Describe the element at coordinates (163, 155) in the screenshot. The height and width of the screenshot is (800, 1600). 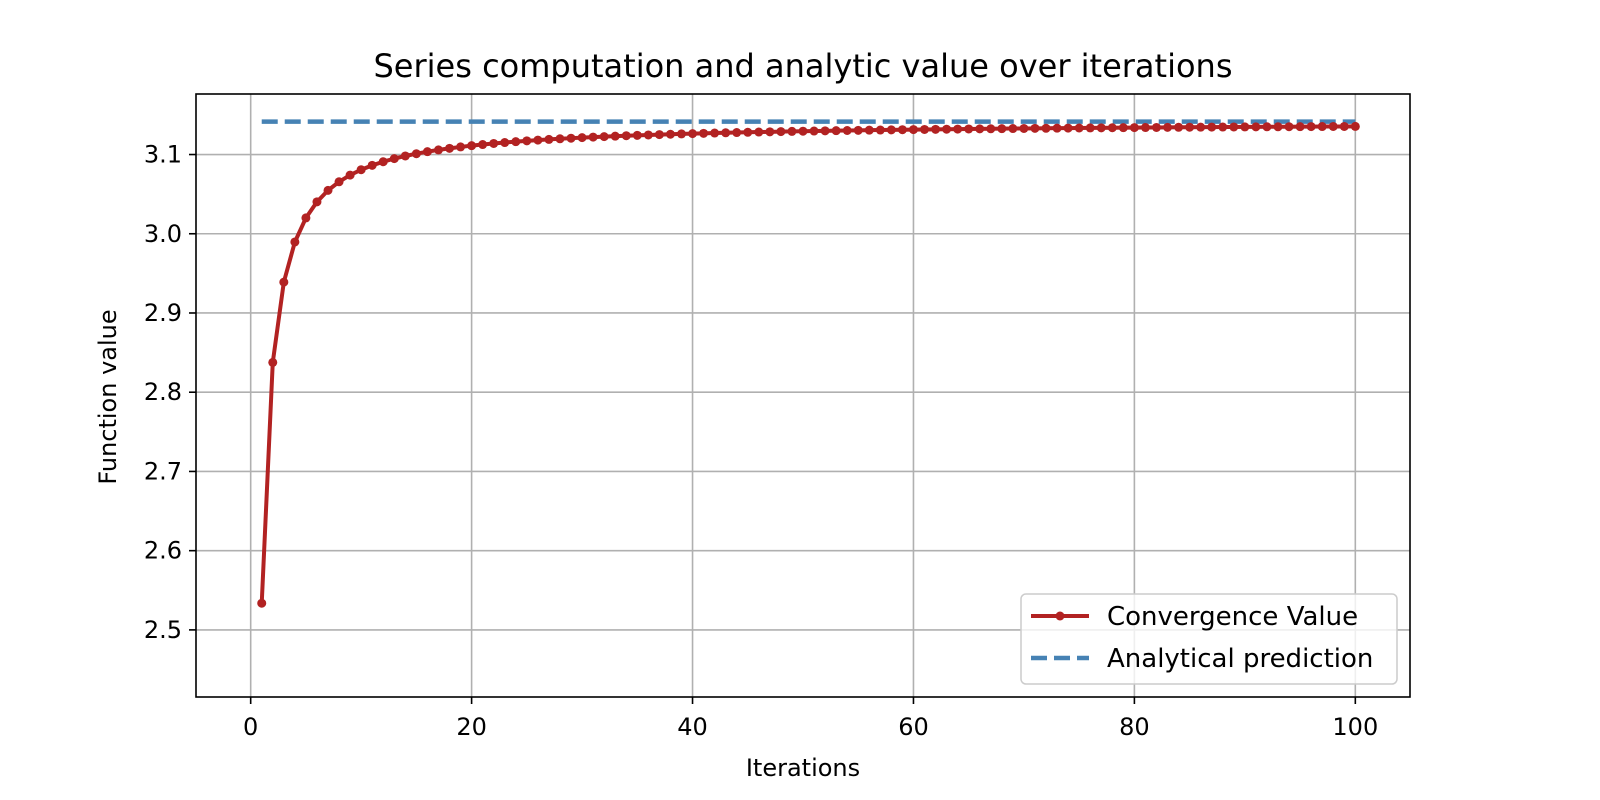
I see `y-tick-label: 3.1` at that location.